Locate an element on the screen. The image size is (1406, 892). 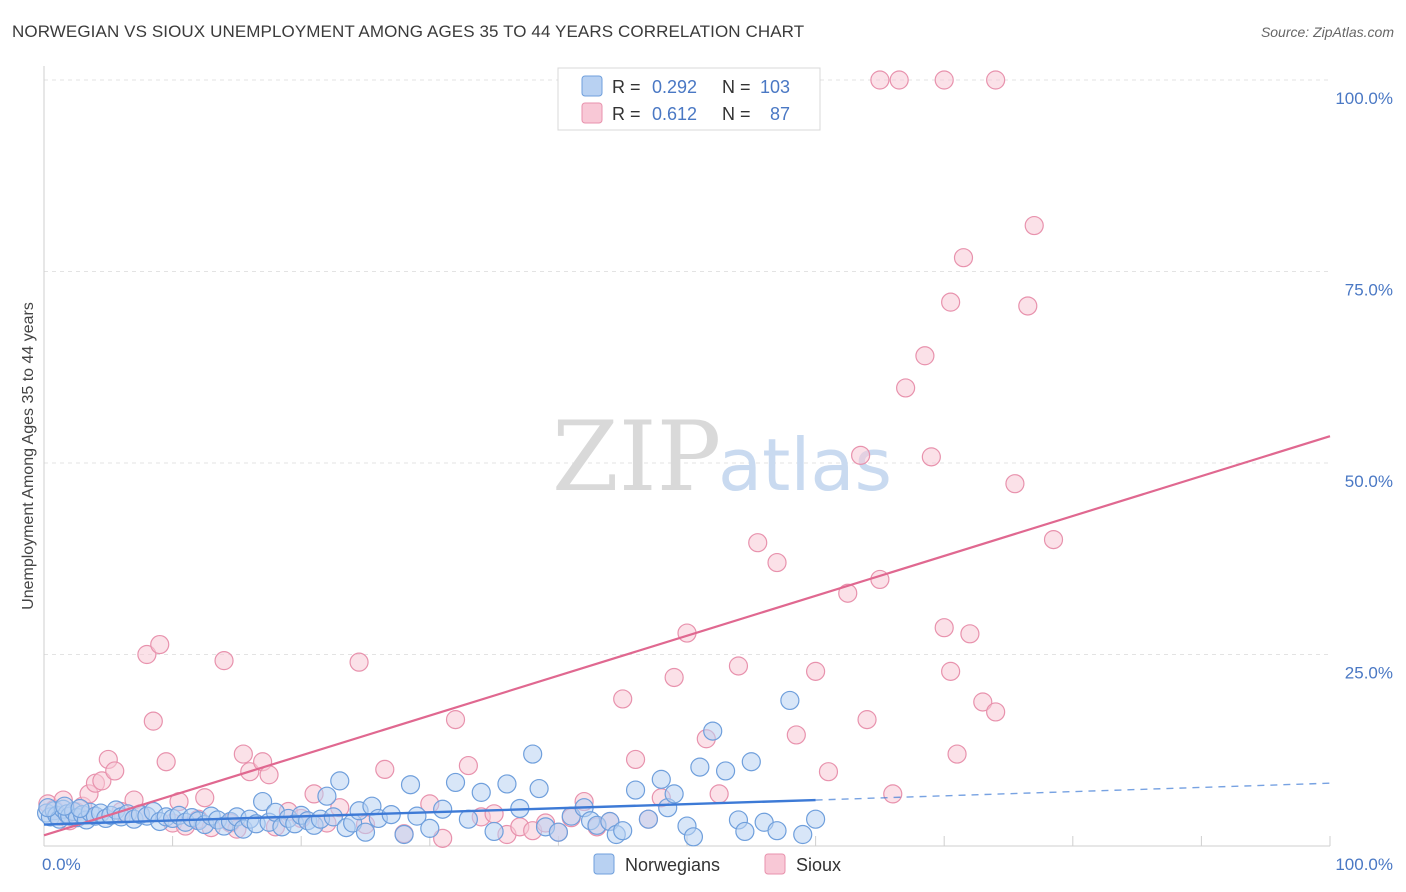
bottom-legend-swatch-sioux is located at coordinates (775, 864).